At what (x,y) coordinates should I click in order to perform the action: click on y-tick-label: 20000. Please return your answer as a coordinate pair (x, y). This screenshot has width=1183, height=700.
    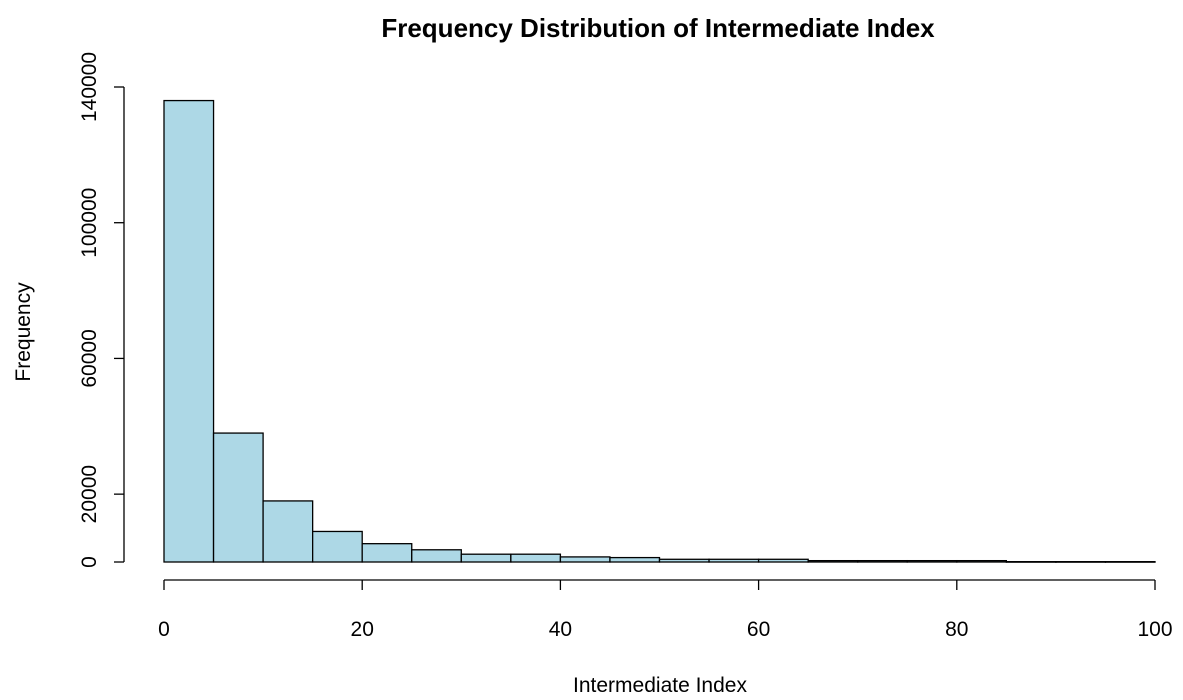
    Looking at the image, I should click on (89, 494).